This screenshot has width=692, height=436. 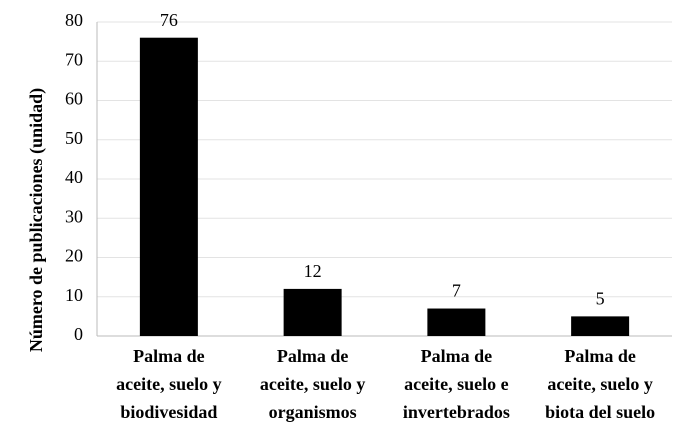 I want to click on x-tick-label: Palma de aceite, suelo y biodivesidad, so click(x=168, y=384).